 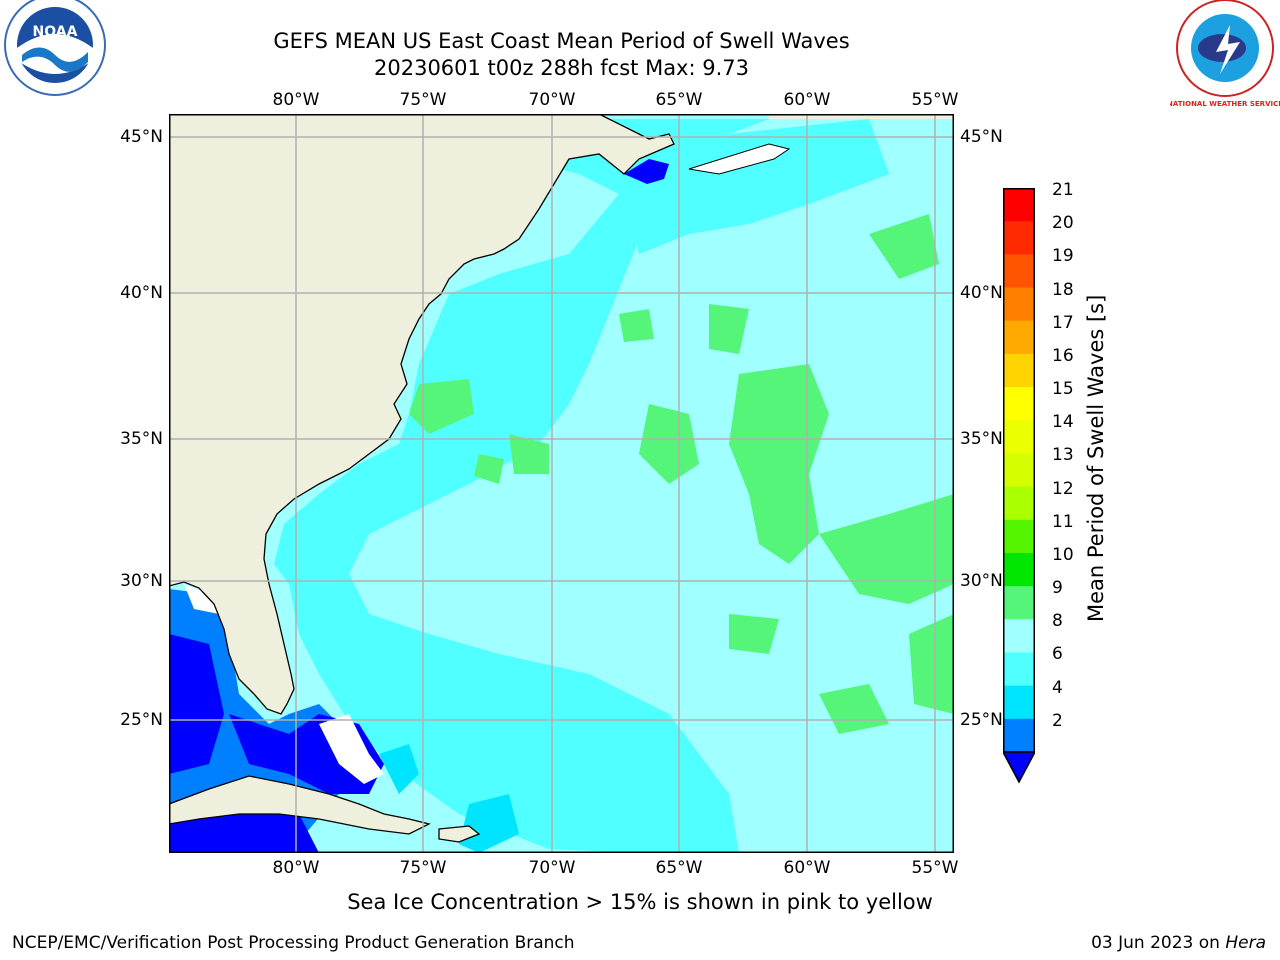 What do you see at coordinates (1063, 488) in the screenshot?
I see `colorbar-tick-label: 12` at bounding box center [1063, 488].